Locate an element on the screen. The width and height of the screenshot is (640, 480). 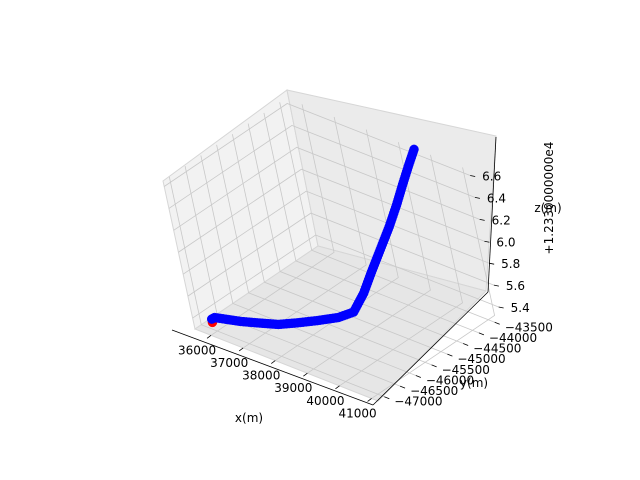
z-tick-label: 5.4 is located at coordinates (520, 308).